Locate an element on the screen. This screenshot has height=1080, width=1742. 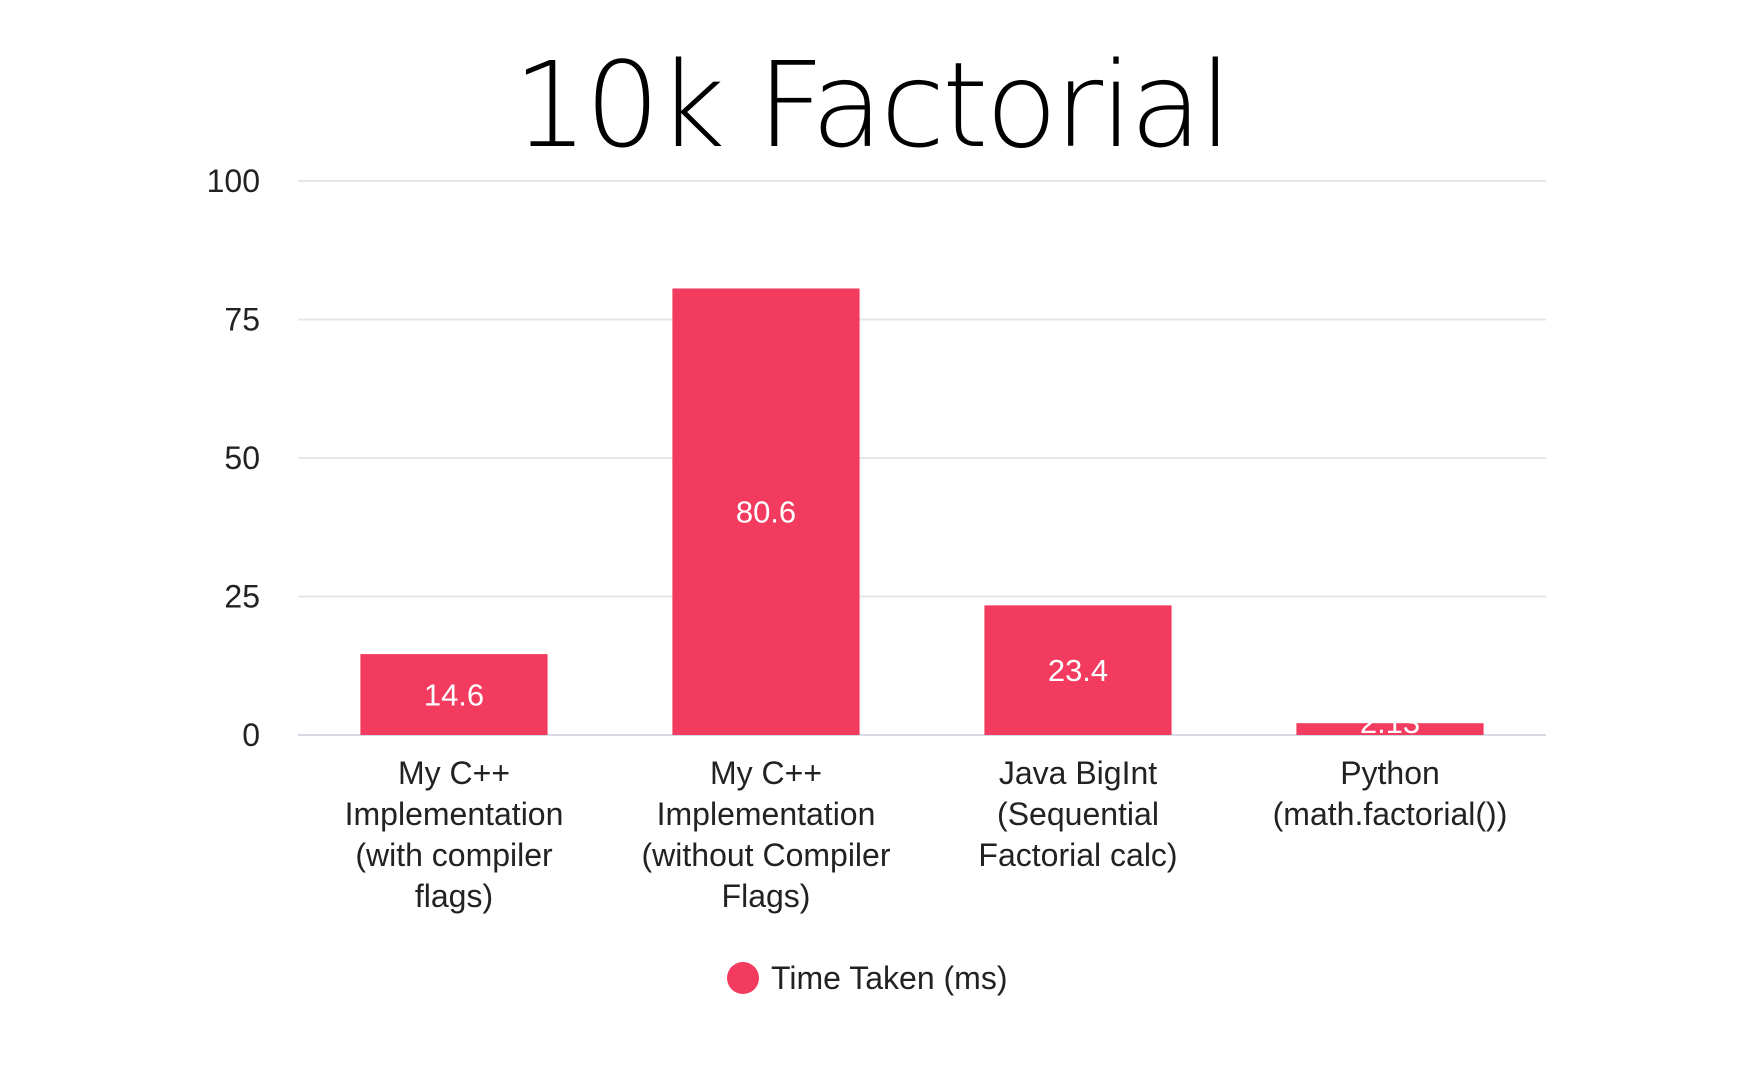
x-tick-label: Python (math.factorial()) is located at coordinates (1390, 793).